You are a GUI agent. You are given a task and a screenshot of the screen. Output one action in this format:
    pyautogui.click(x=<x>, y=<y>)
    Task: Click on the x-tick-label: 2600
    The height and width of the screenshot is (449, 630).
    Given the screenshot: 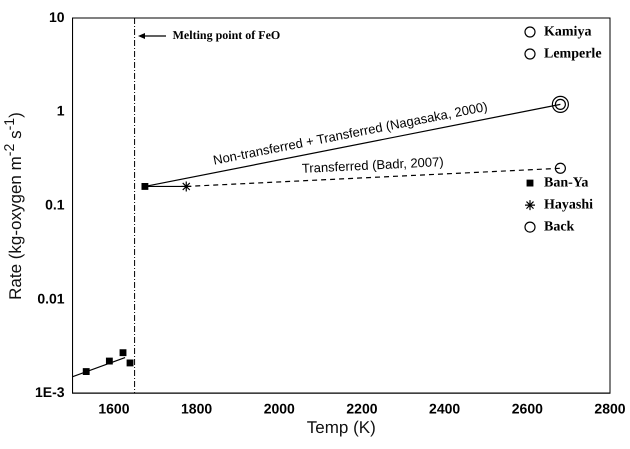 What is the action you would take?
    pyautogui.click(x=528, y=408)
    